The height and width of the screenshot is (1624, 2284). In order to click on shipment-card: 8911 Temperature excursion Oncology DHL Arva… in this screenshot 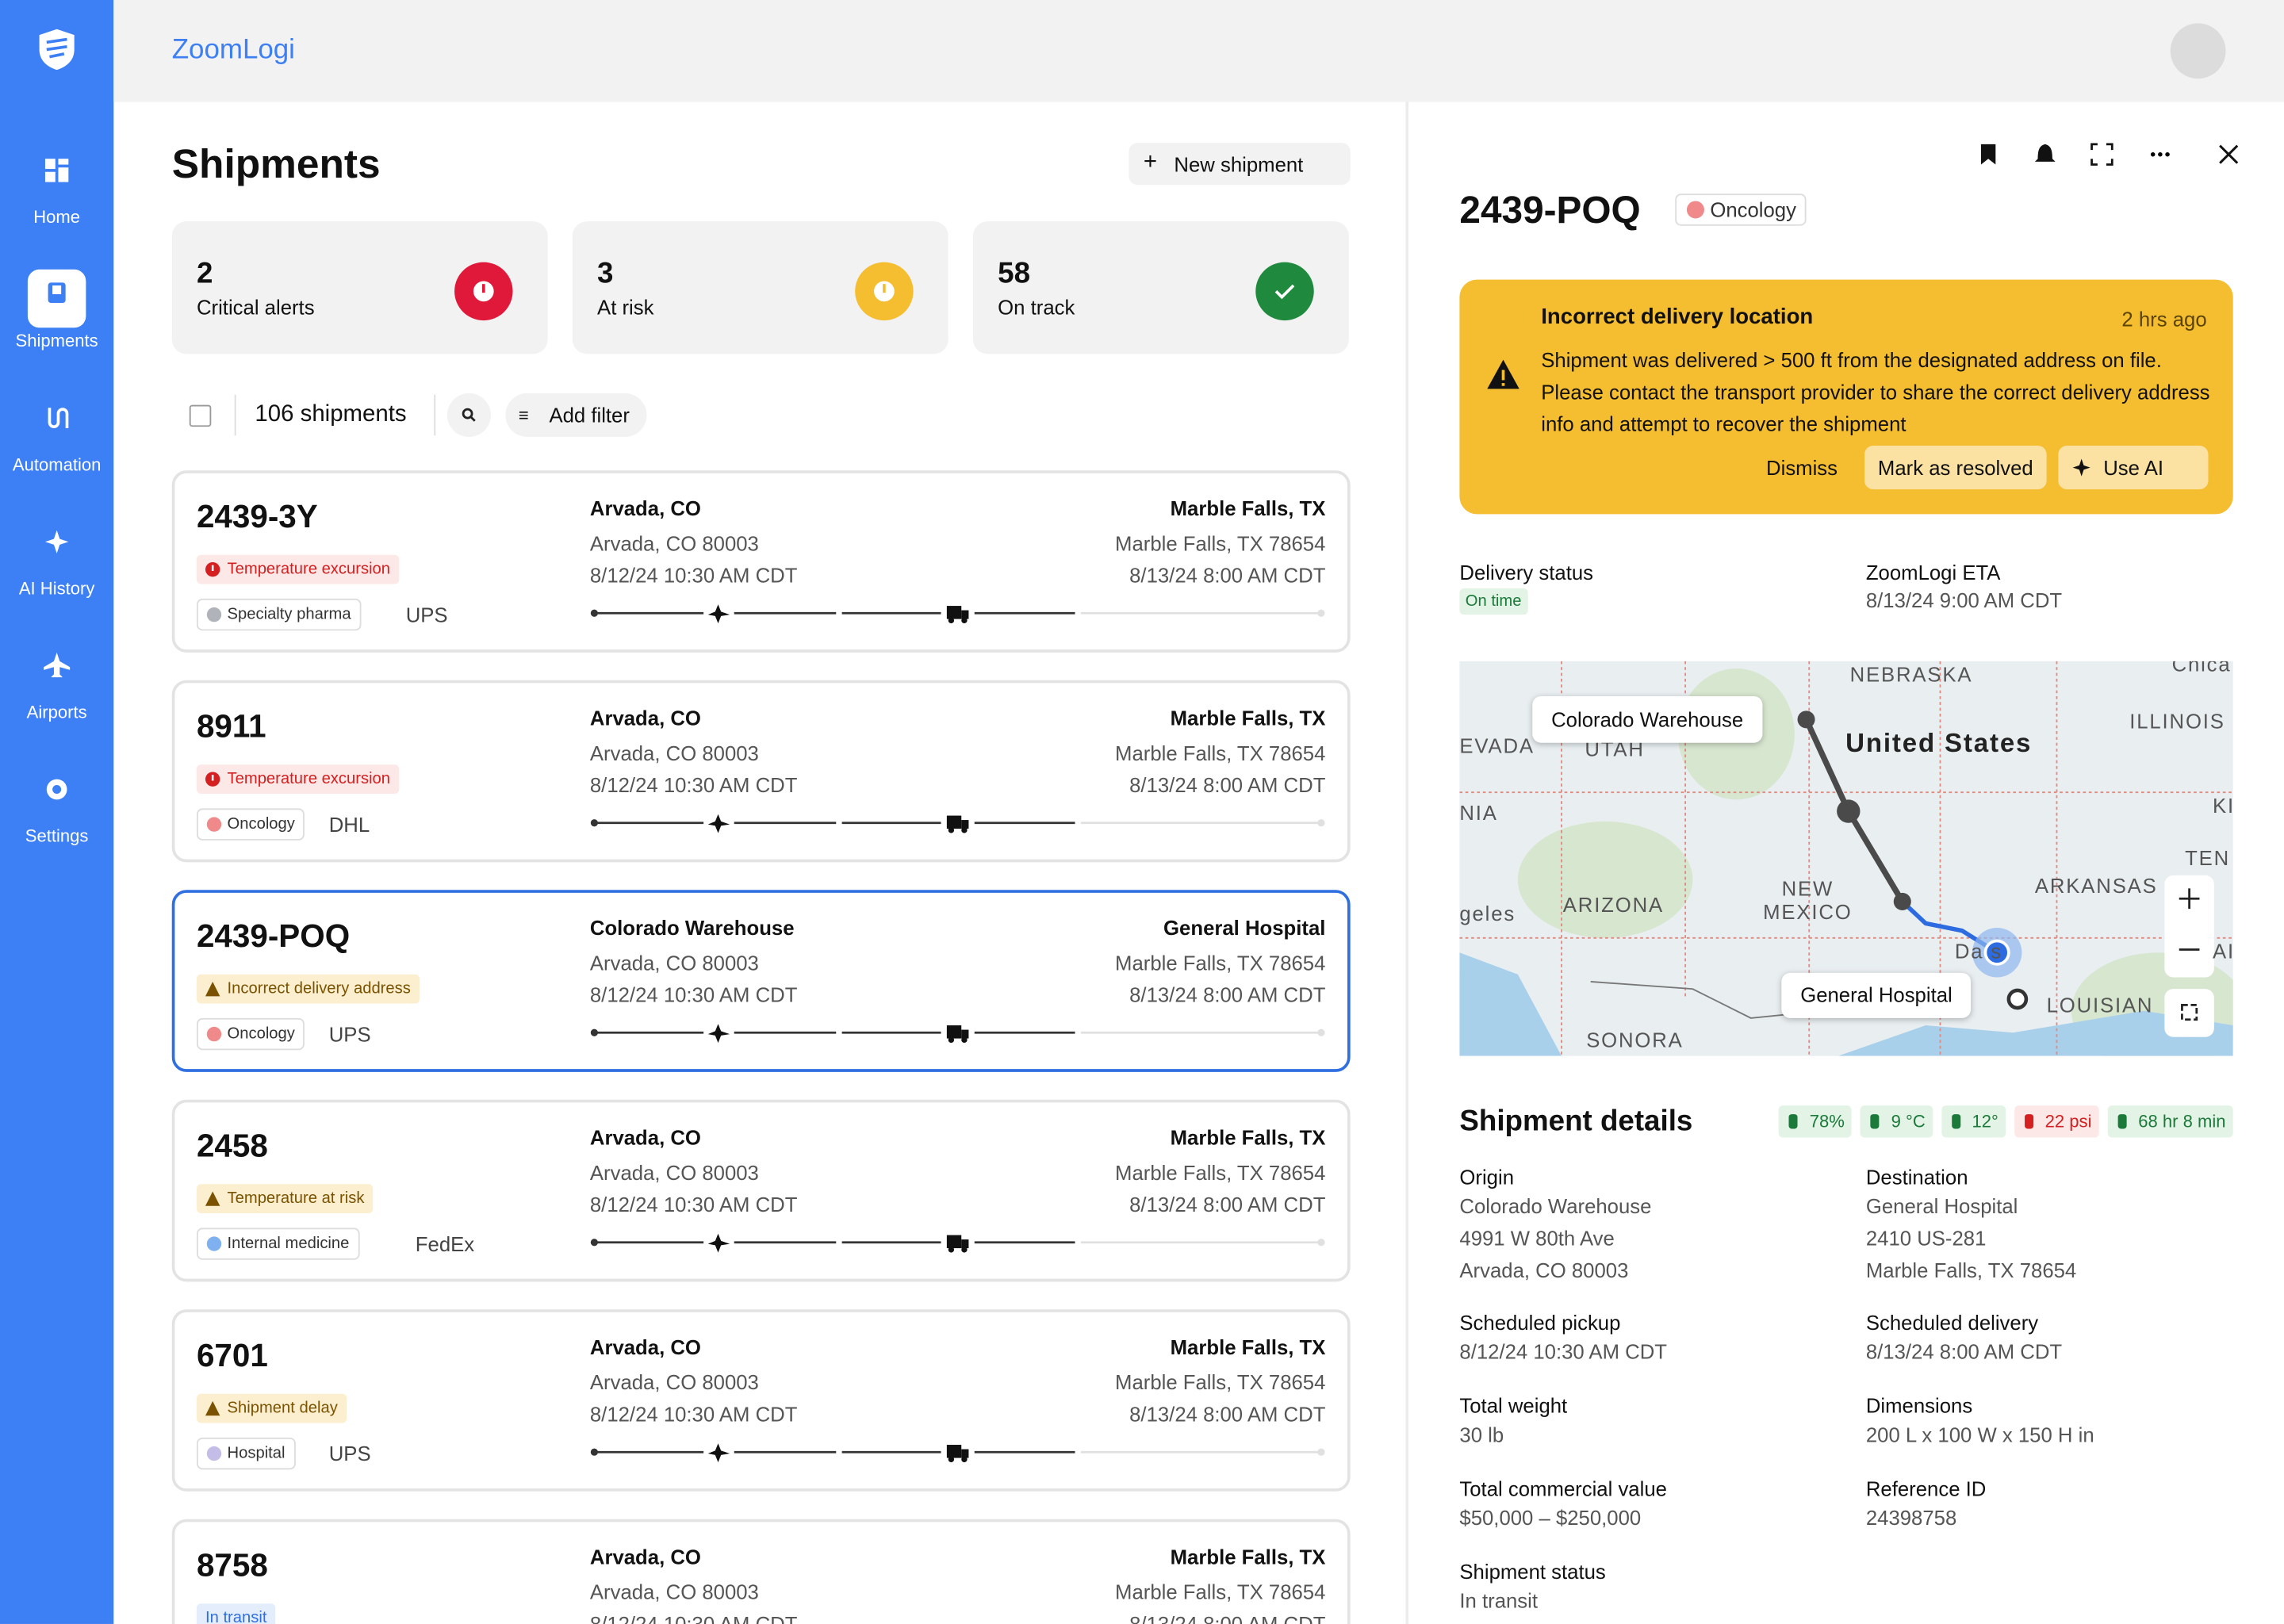, I will do `click(761, 771)`.